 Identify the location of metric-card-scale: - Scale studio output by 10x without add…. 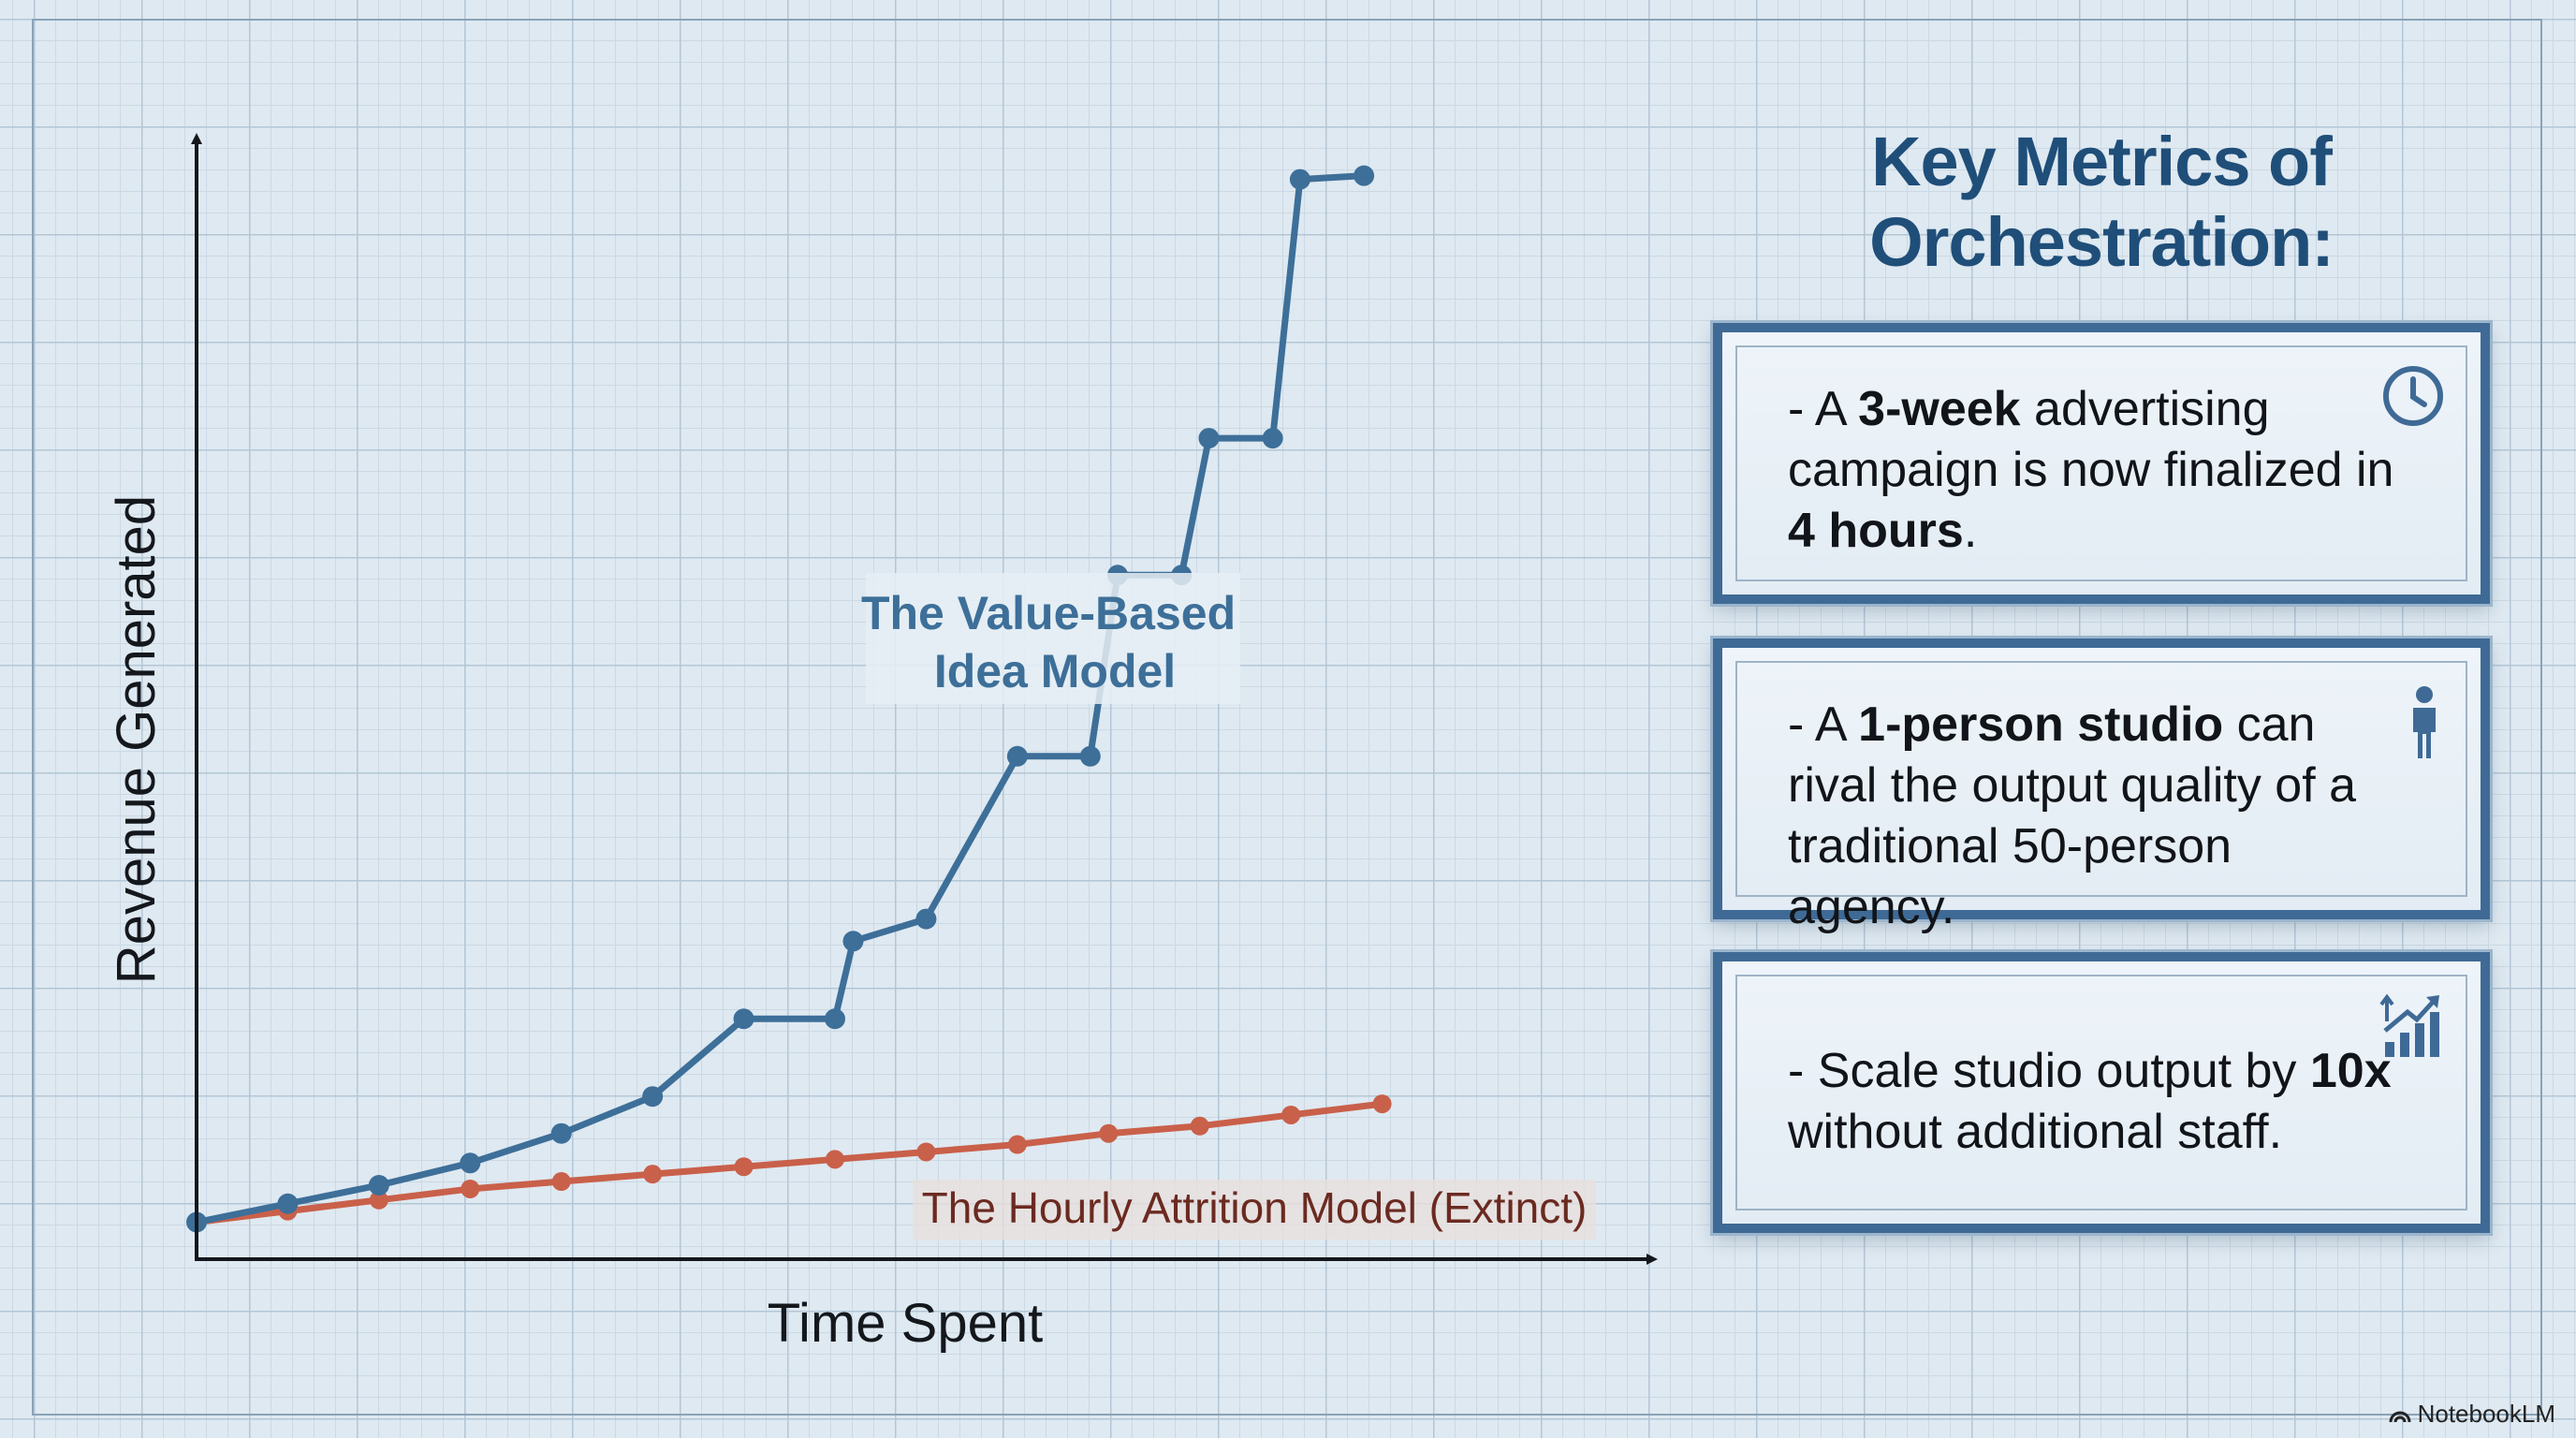
(2101, 1092).